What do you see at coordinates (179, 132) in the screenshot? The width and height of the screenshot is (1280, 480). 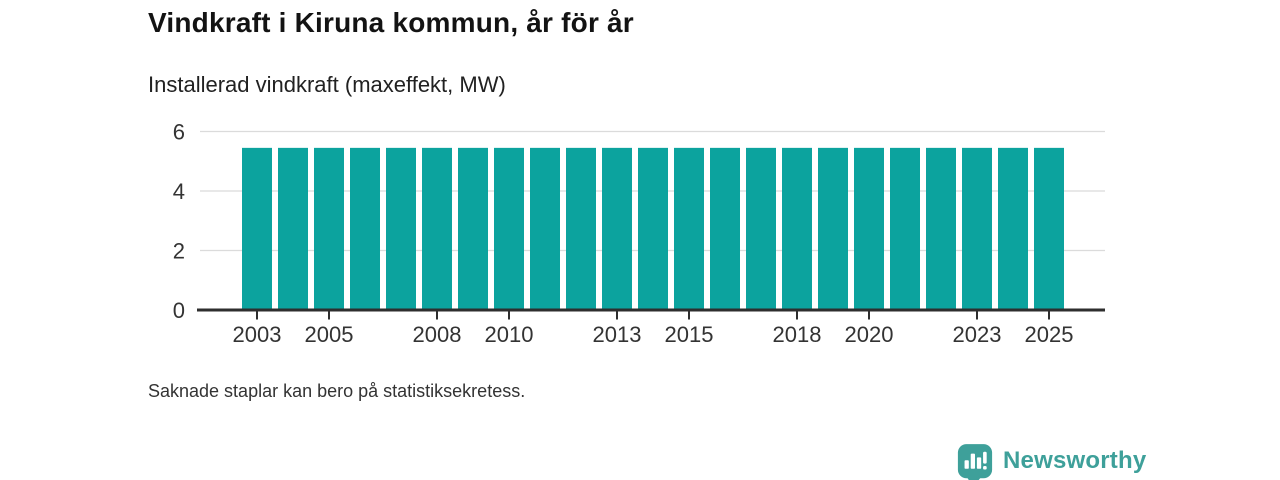 I see `y-tick-label-6: 6` at bounding box center [179, 132].